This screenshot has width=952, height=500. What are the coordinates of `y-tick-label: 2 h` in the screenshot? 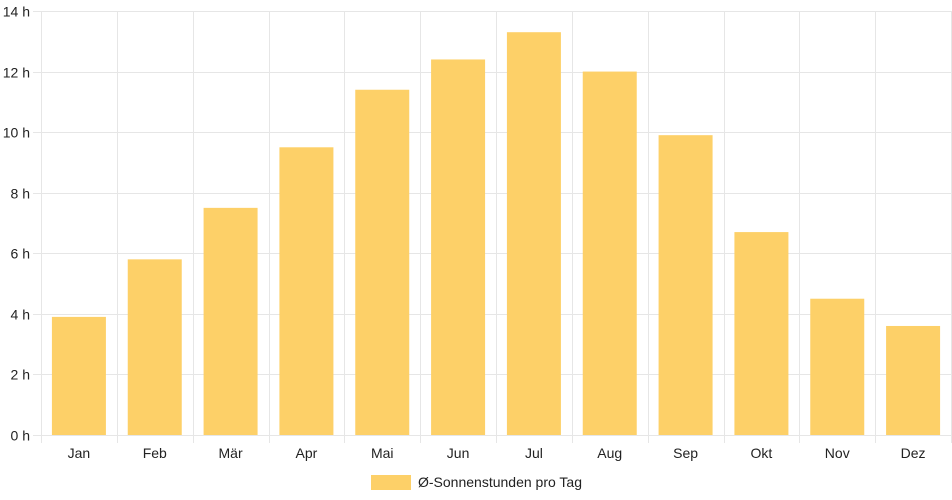 It's located at (20, 375).